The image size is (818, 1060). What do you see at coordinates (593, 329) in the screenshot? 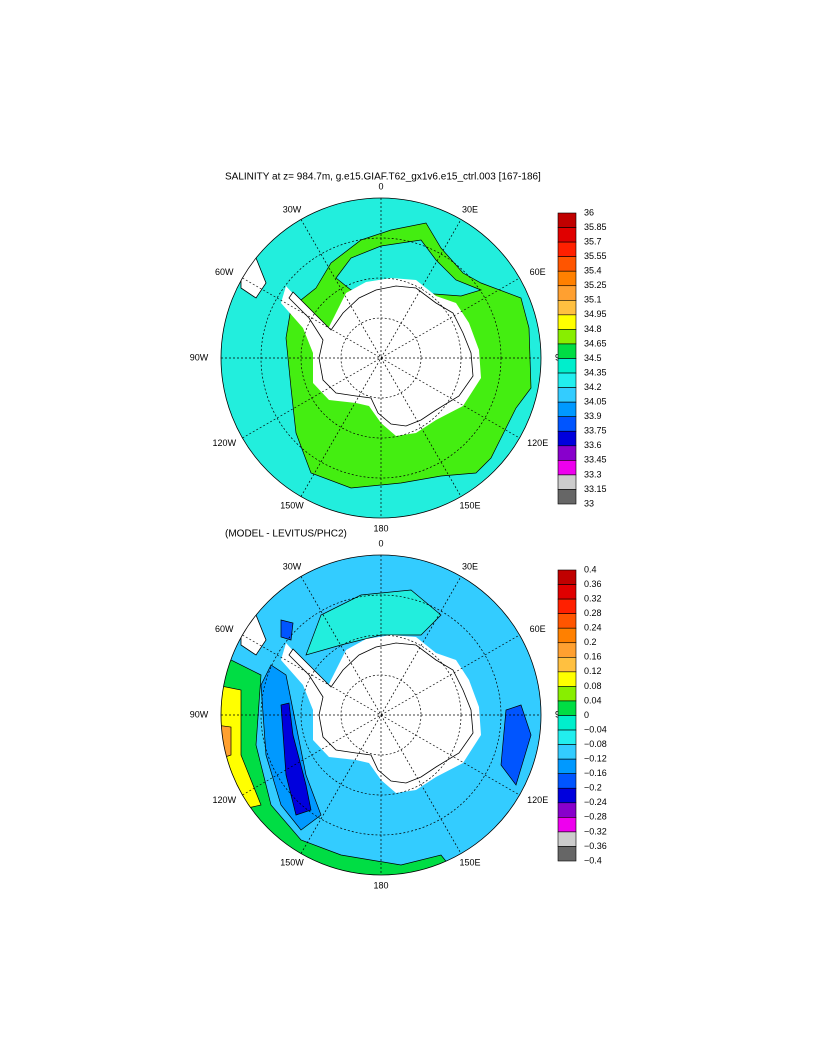
I see `colorbar-label: 34.8` at bounding box center [593, 329].